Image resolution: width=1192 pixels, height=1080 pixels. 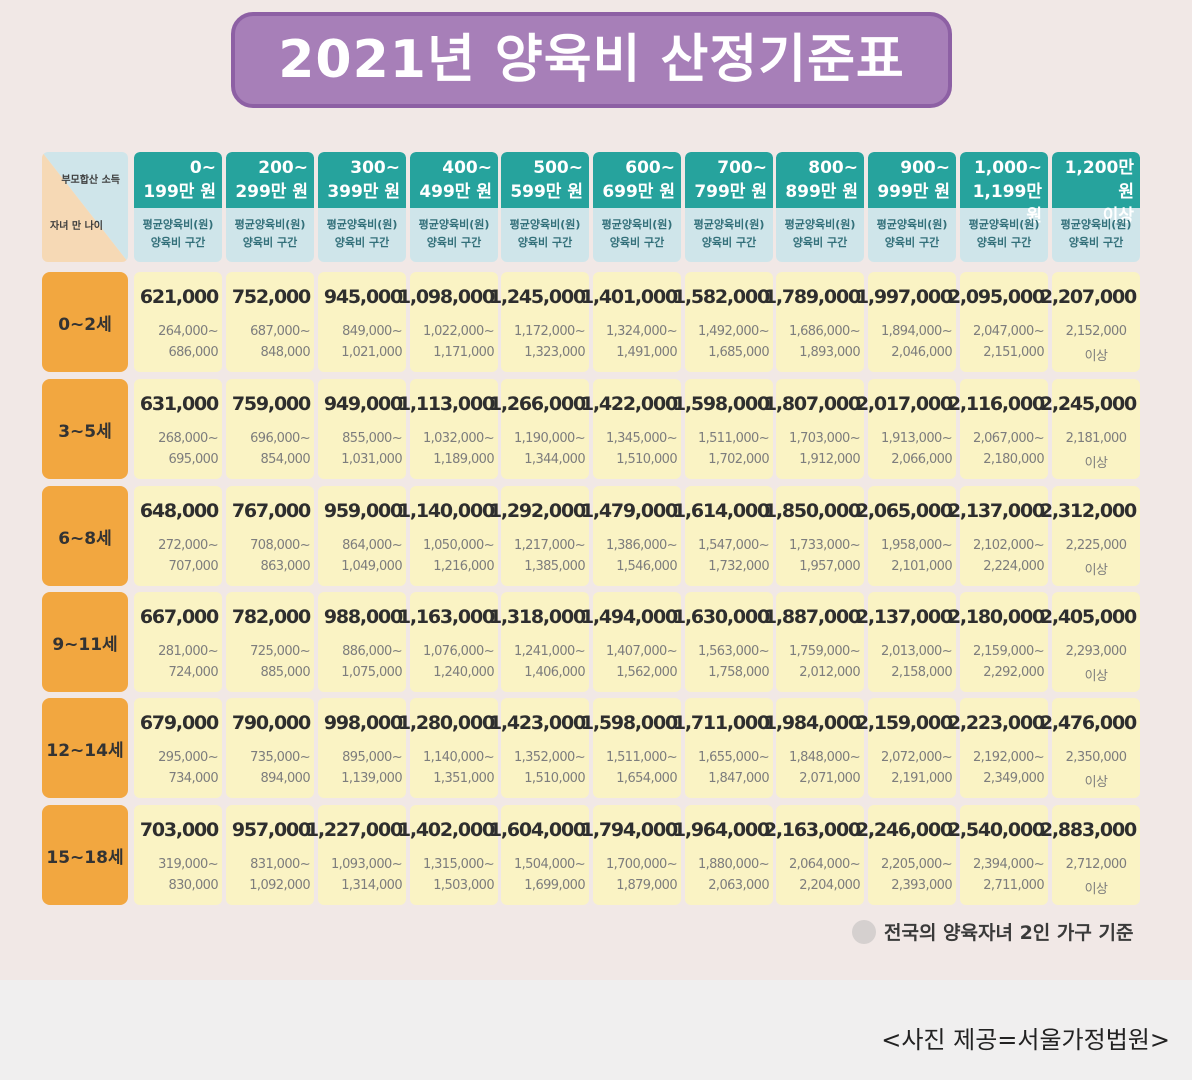 What do you see at coordinates (738, 566) in the screenshot?
I see `fee-range-max: 1,732,000` at bounding box center [738, 566].